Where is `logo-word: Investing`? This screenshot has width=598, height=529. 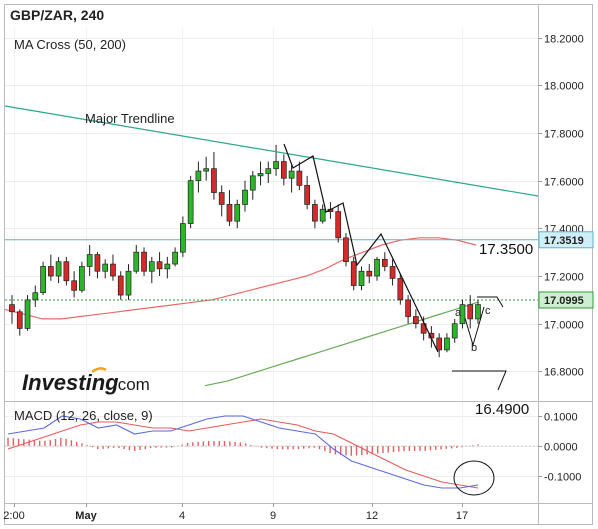
logo-word: Investing is located at coordinates (70, 382).